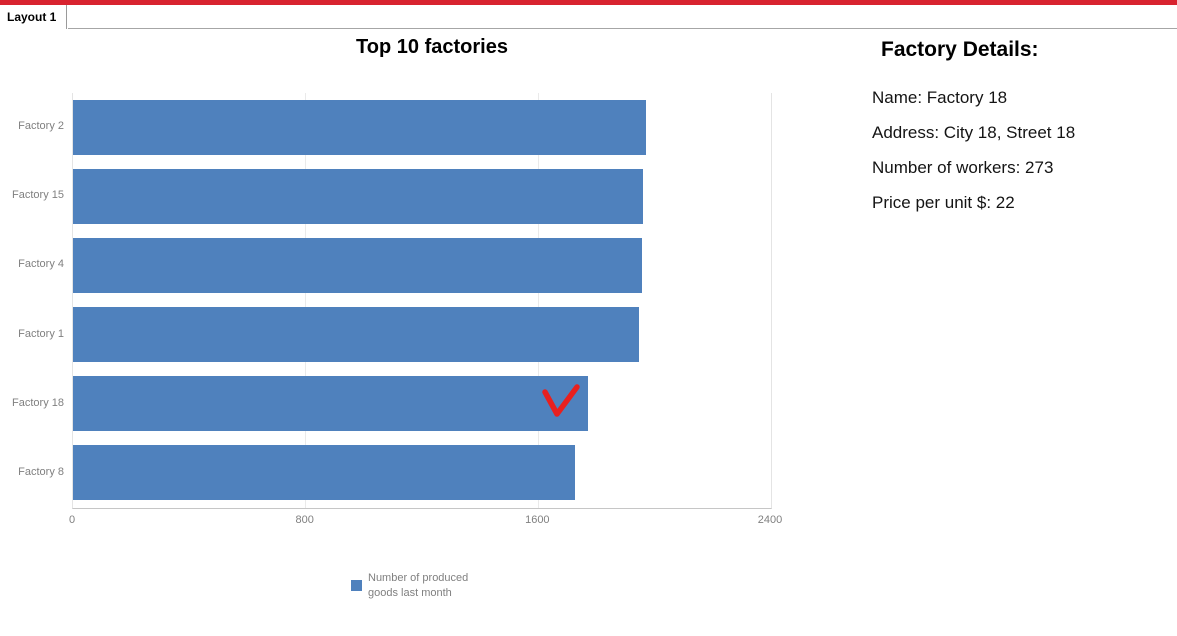 Image resolution: width=1177 pixels, height=636 pixels. I want to click on y-axis-label-factory-4: Factory 4, so click(41, 264).